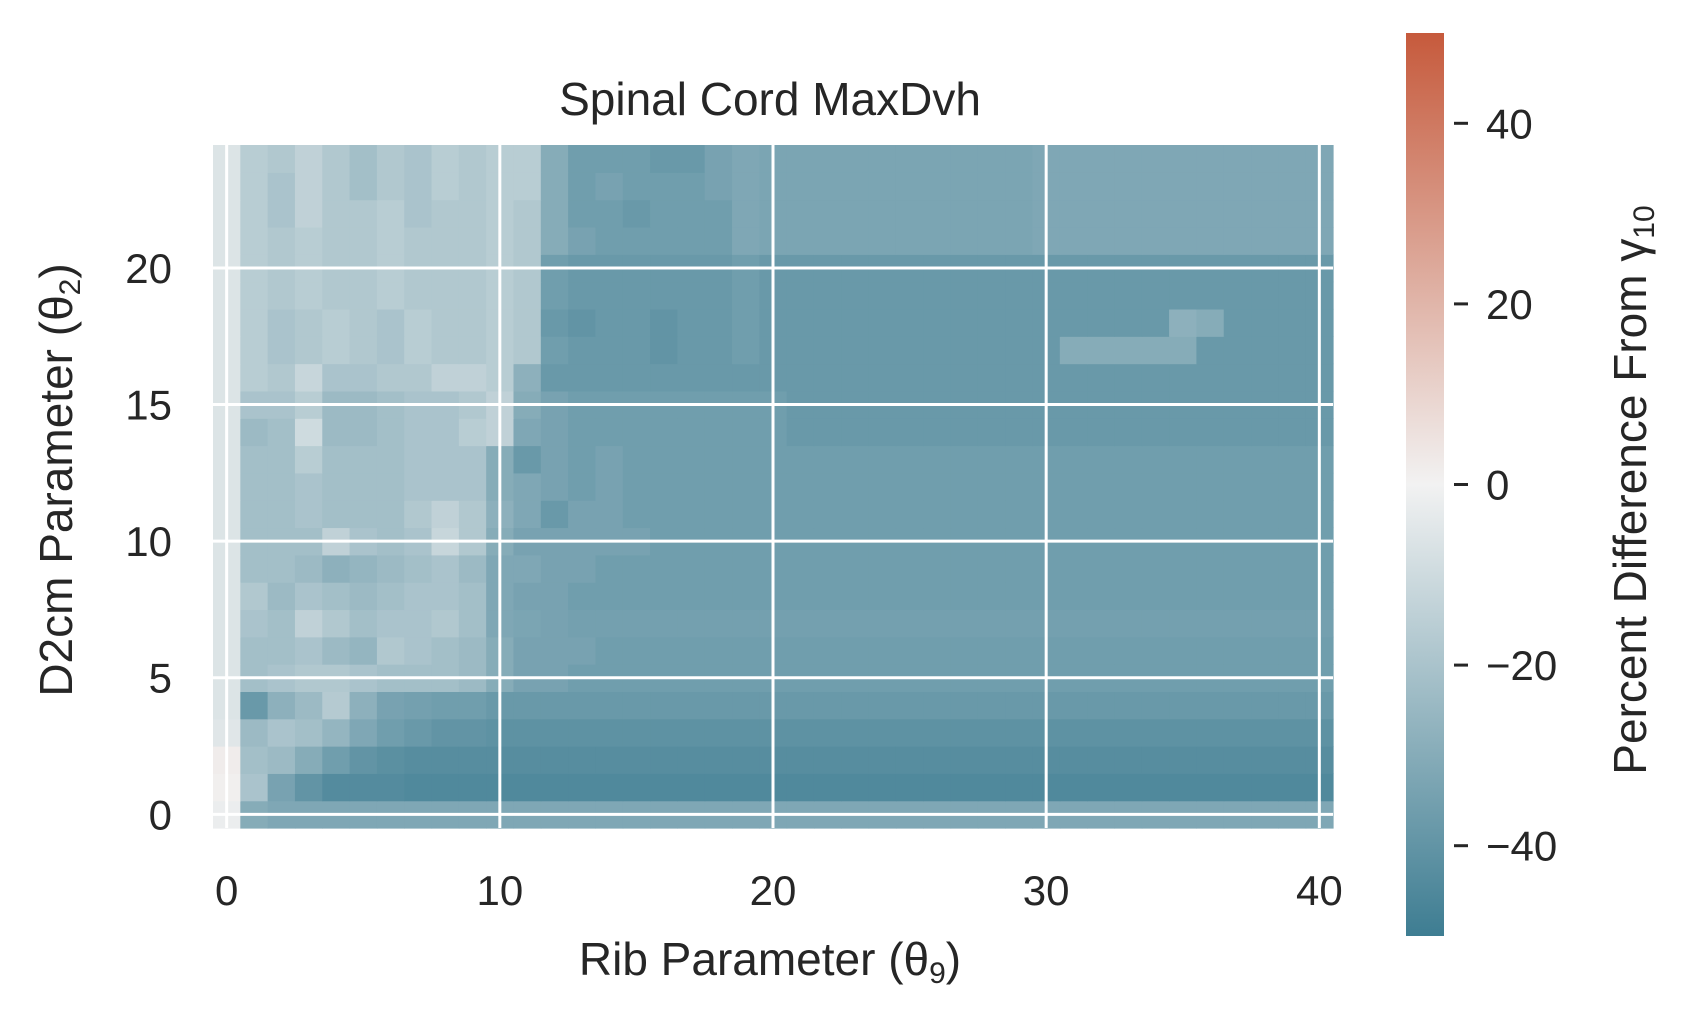 The width and height of the screenshot is (1681, 1022). I want to click on x-axis-label: Rib Parameter (θ9), so click(770, 961).